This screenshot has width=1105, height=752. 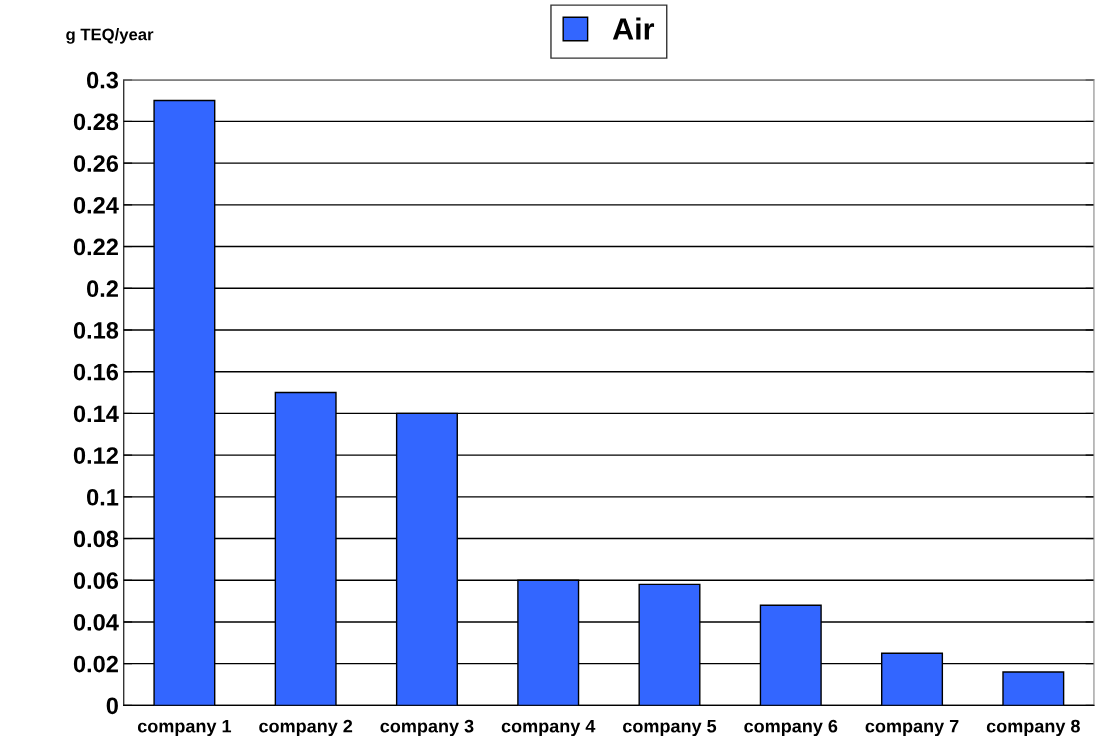 What do you see at coordinates (96, 539) in the screenshot?
I see `y-tick-label: 0.08` at bounding box center [96, 539].